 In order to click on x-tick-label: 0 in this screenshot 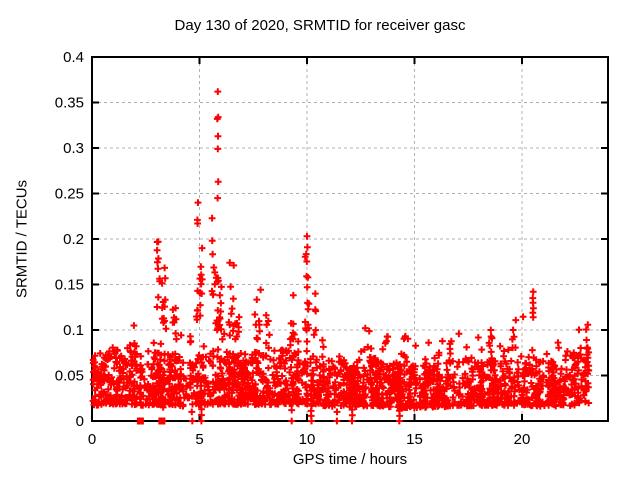, I will do `click(92, 439)`.